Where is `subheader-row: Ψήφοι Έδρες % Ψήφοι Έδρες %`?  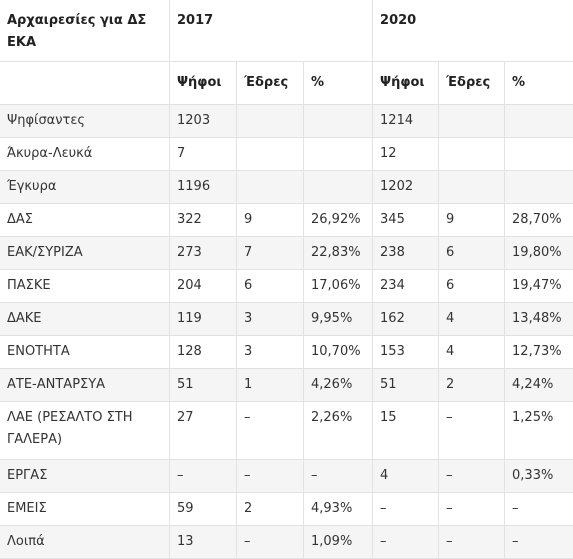 subheader-row: Ψήφοι Έδρες % Ψήφοι Έδρες % is located at coordinates (286, 83).